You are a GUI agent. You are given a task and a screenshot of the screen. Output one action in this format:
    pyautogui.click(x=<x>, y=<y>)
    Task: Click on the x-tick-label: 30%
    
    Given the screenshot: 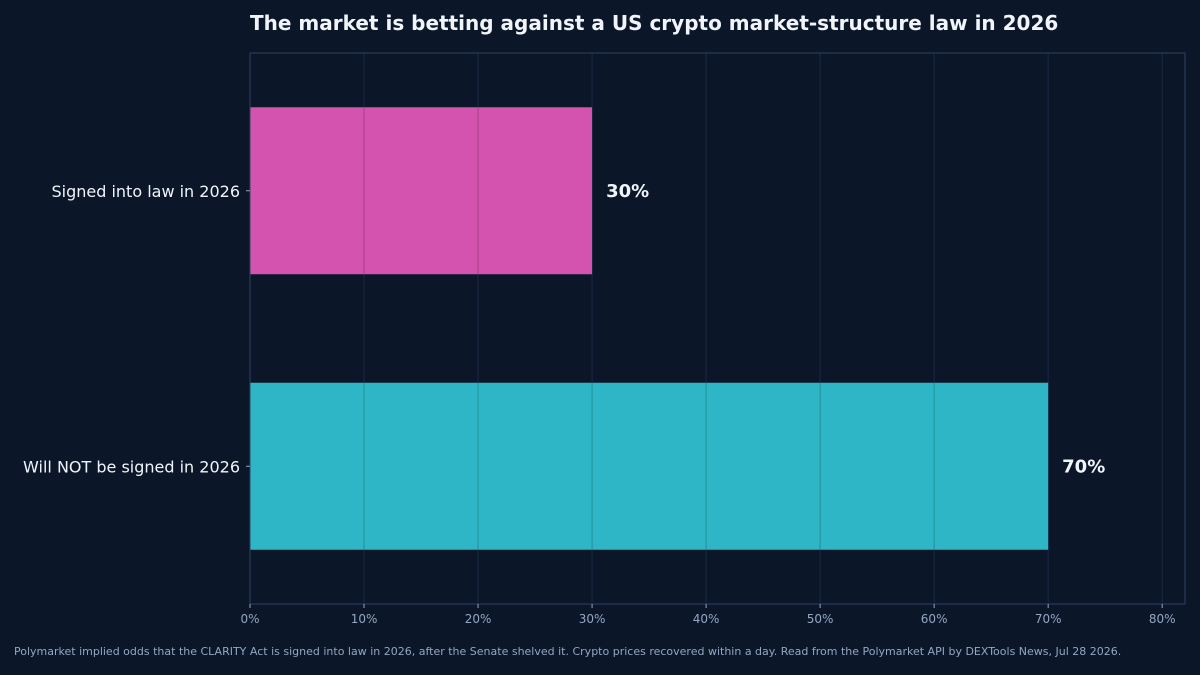 What is the action you would take?
    pyautogui.click(x=592, y=619)
    